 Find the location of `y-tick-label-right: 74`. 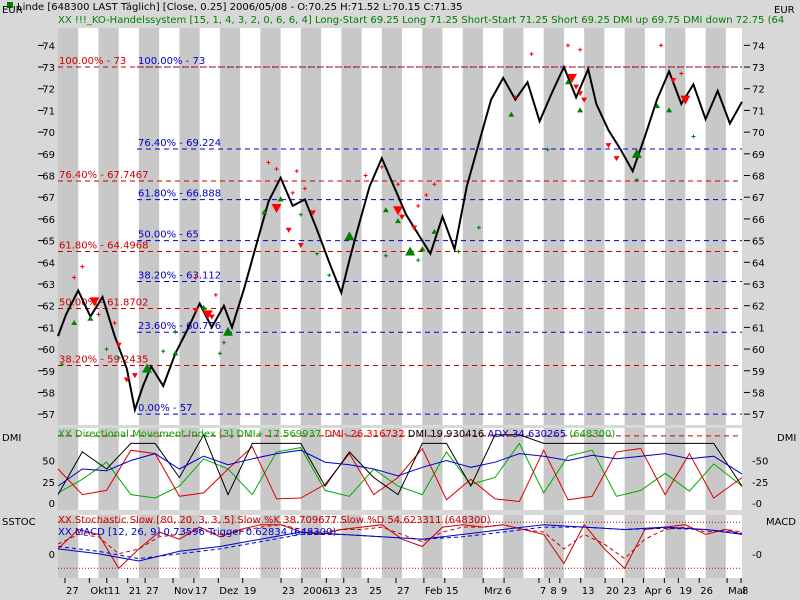

y-tick-label-right: 74 is located at coordinates (758, 46).